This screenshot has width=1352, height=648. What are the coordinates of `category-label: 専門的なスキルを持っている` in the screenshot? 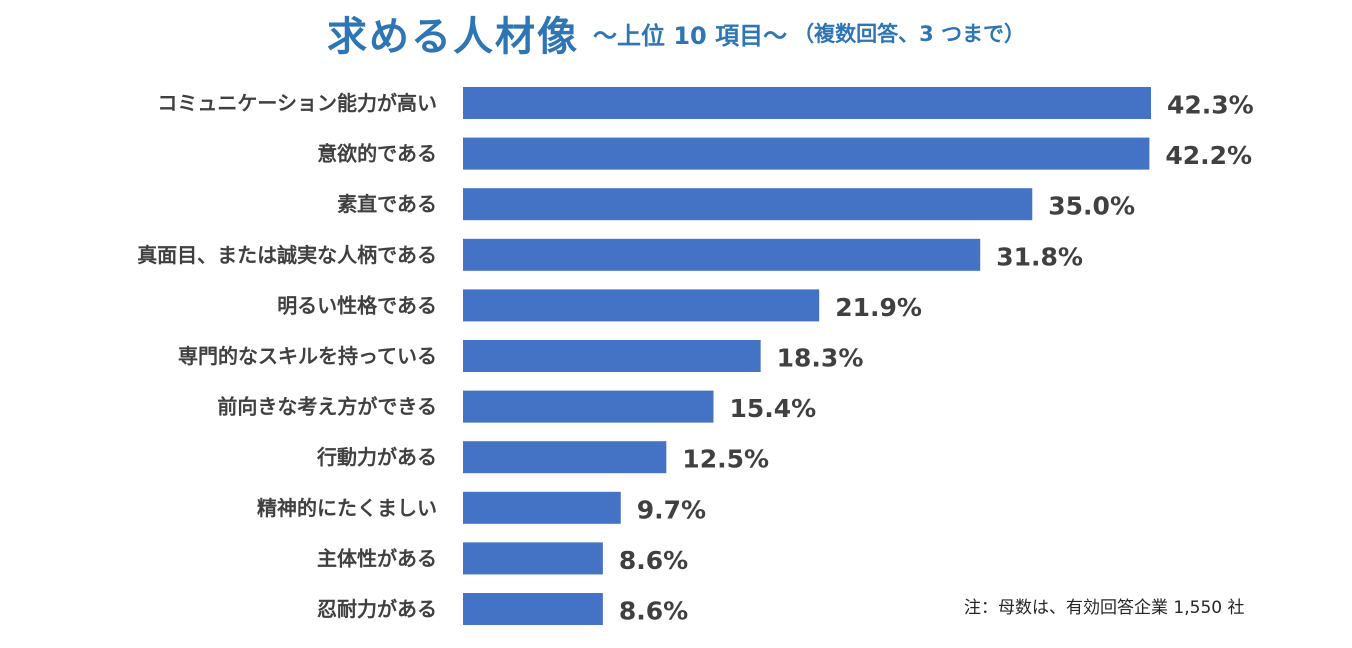 It's located at (307, 356).